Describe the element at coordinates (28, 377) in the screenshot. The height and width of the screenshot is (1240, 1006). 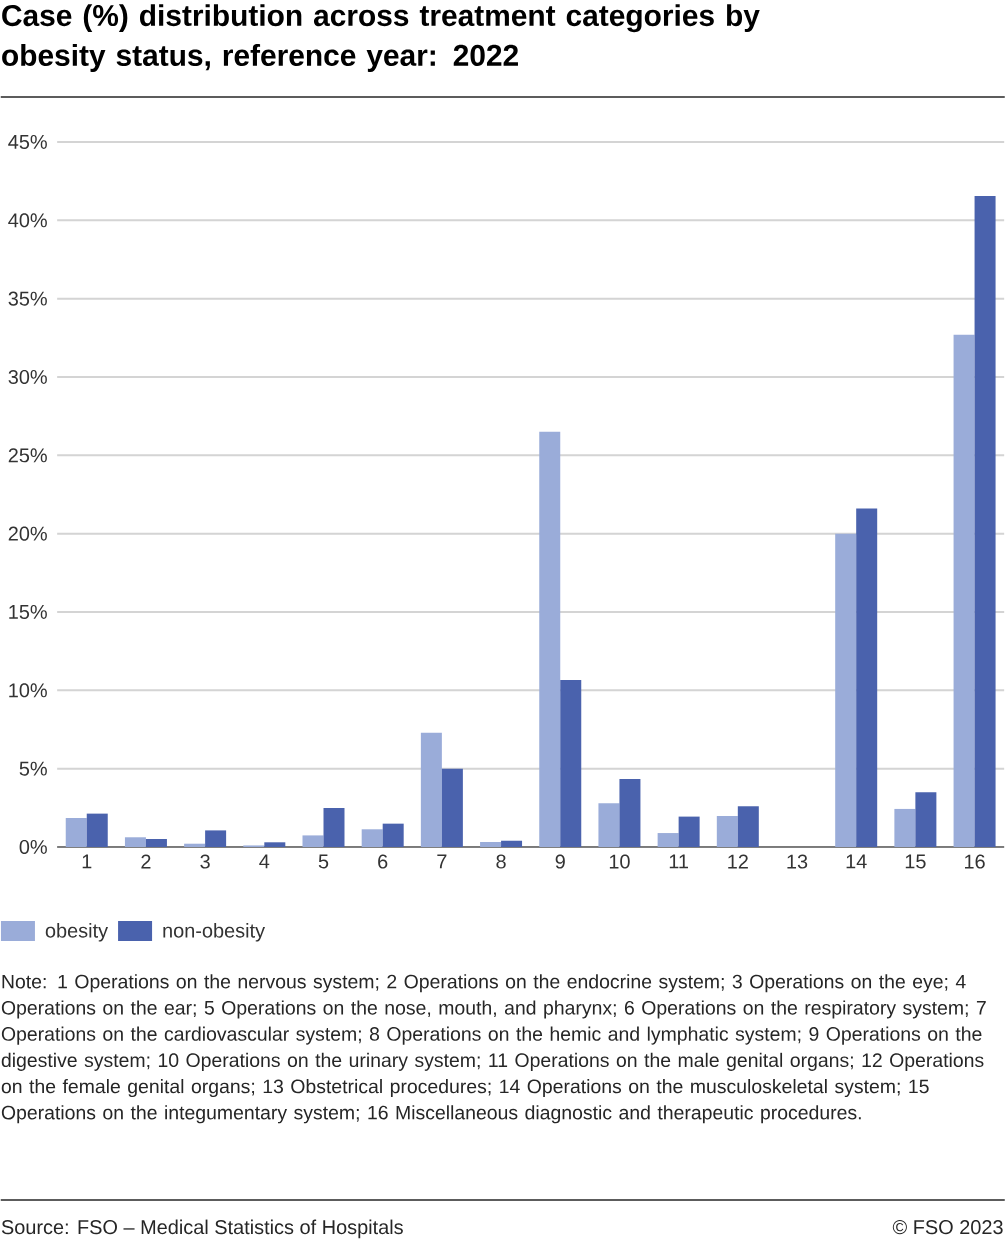
I see `y-tick-label: 30%` at that location.